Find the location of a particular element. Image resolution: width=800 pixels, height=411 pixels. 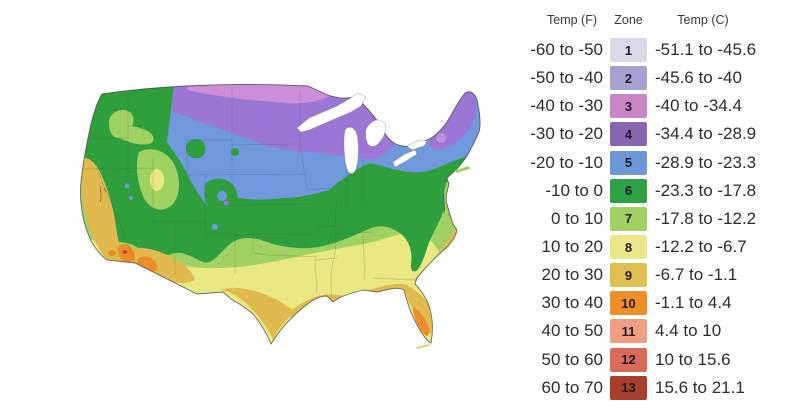

sf-bay-delta-marks is located at coordinates (103, 194).